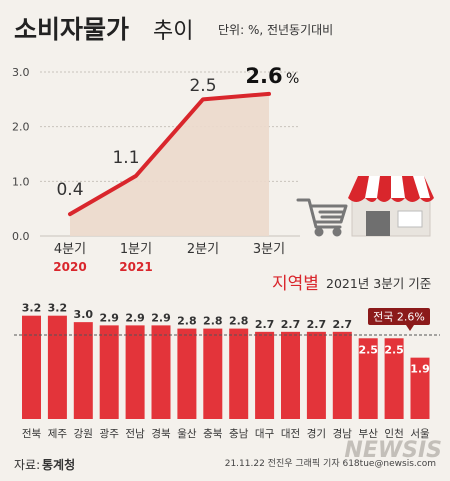  I want to click on y-tick-label: 1.0, so click(21, 181).